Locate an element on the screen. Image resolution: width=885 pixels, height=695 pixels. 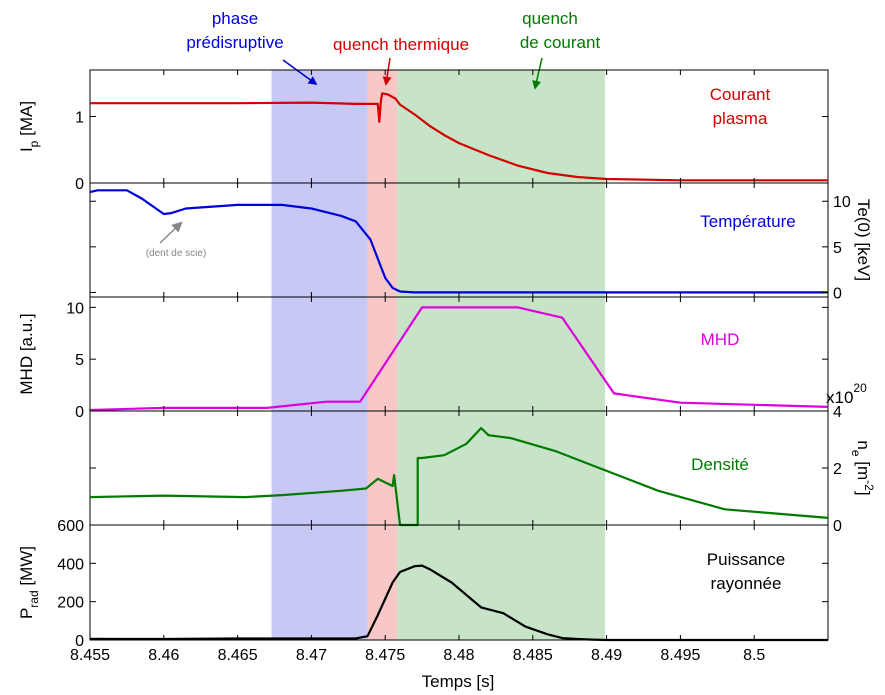
annotation-quench-thermique-label: quench thermique is located at coordinates (401, 44).